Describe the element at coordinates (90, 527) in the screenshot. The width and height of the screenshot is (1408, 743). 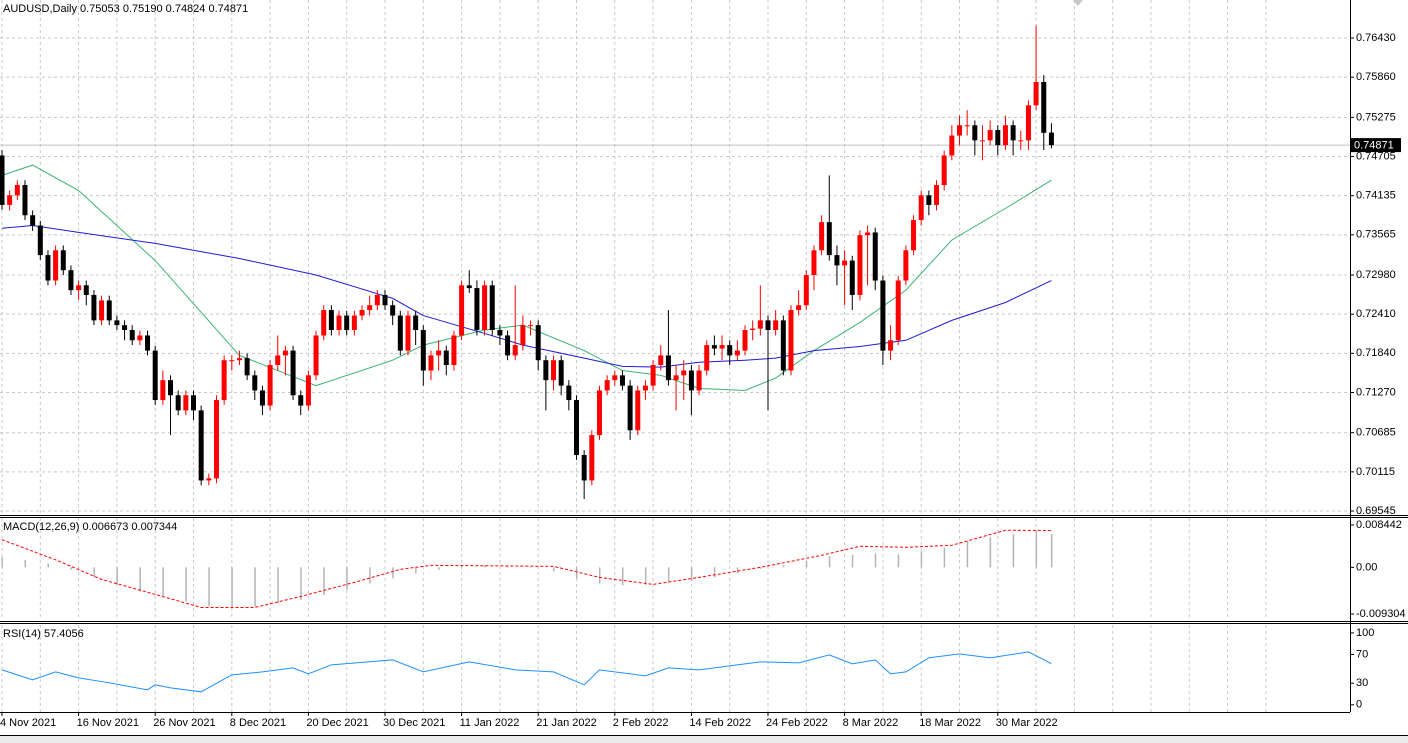
I see `panel-title: MACD(12,26,9) 0.006673 0.007344` at that location.